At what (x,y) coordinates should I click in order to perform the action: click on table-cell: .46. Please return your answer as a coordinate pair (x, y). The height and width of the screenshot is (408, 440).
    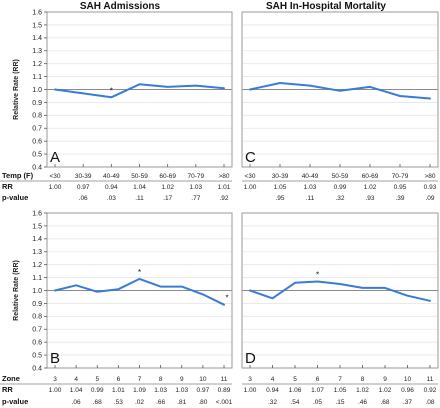
    Looking at the image, I should click on (362, 402).